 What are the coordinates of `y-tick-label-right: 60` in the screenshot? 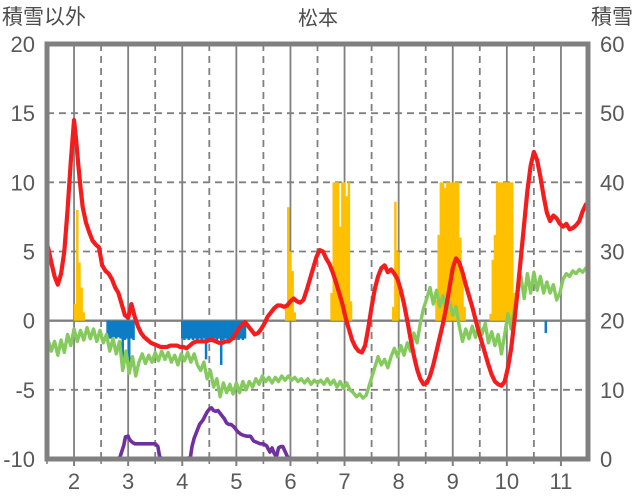 It's located at (612, 44).